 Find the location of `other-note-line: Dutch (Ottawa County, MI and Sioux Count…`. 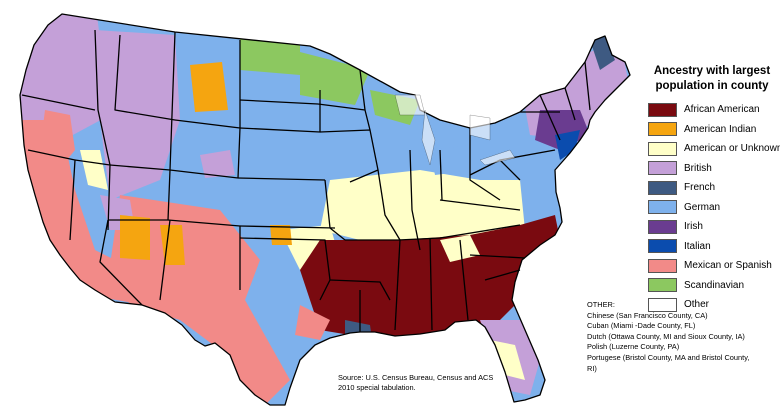

other-note-line: Dutch (Ottawa County, MI and Sioux Count… is located at coordinates (666, 336).